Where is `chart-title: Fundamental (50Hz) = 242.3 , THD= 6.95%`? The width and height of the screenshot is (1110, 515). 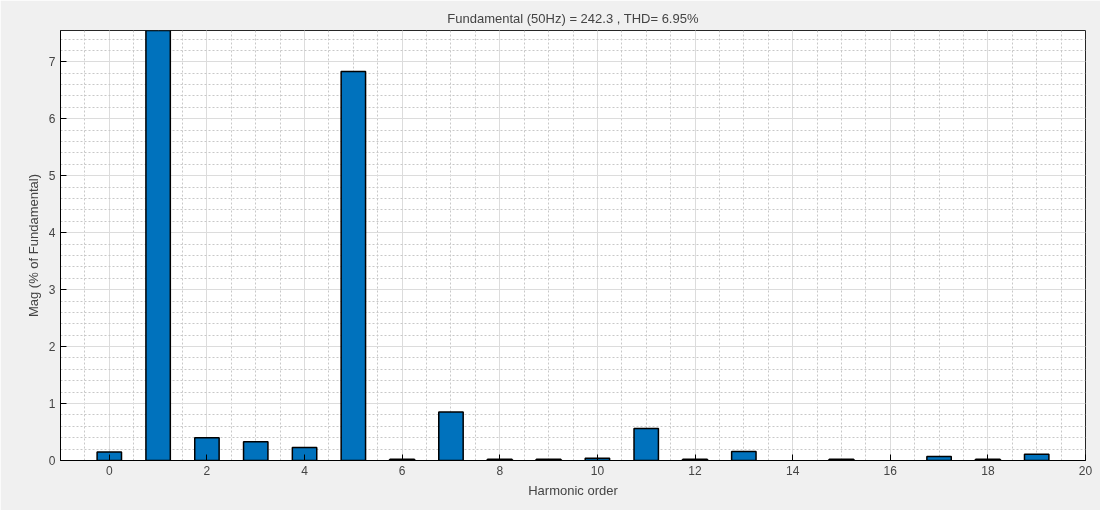 chart-title: Fundamental (50Hz) = 242.3 , THD= 6.95% is located at coordinates (573, 18).